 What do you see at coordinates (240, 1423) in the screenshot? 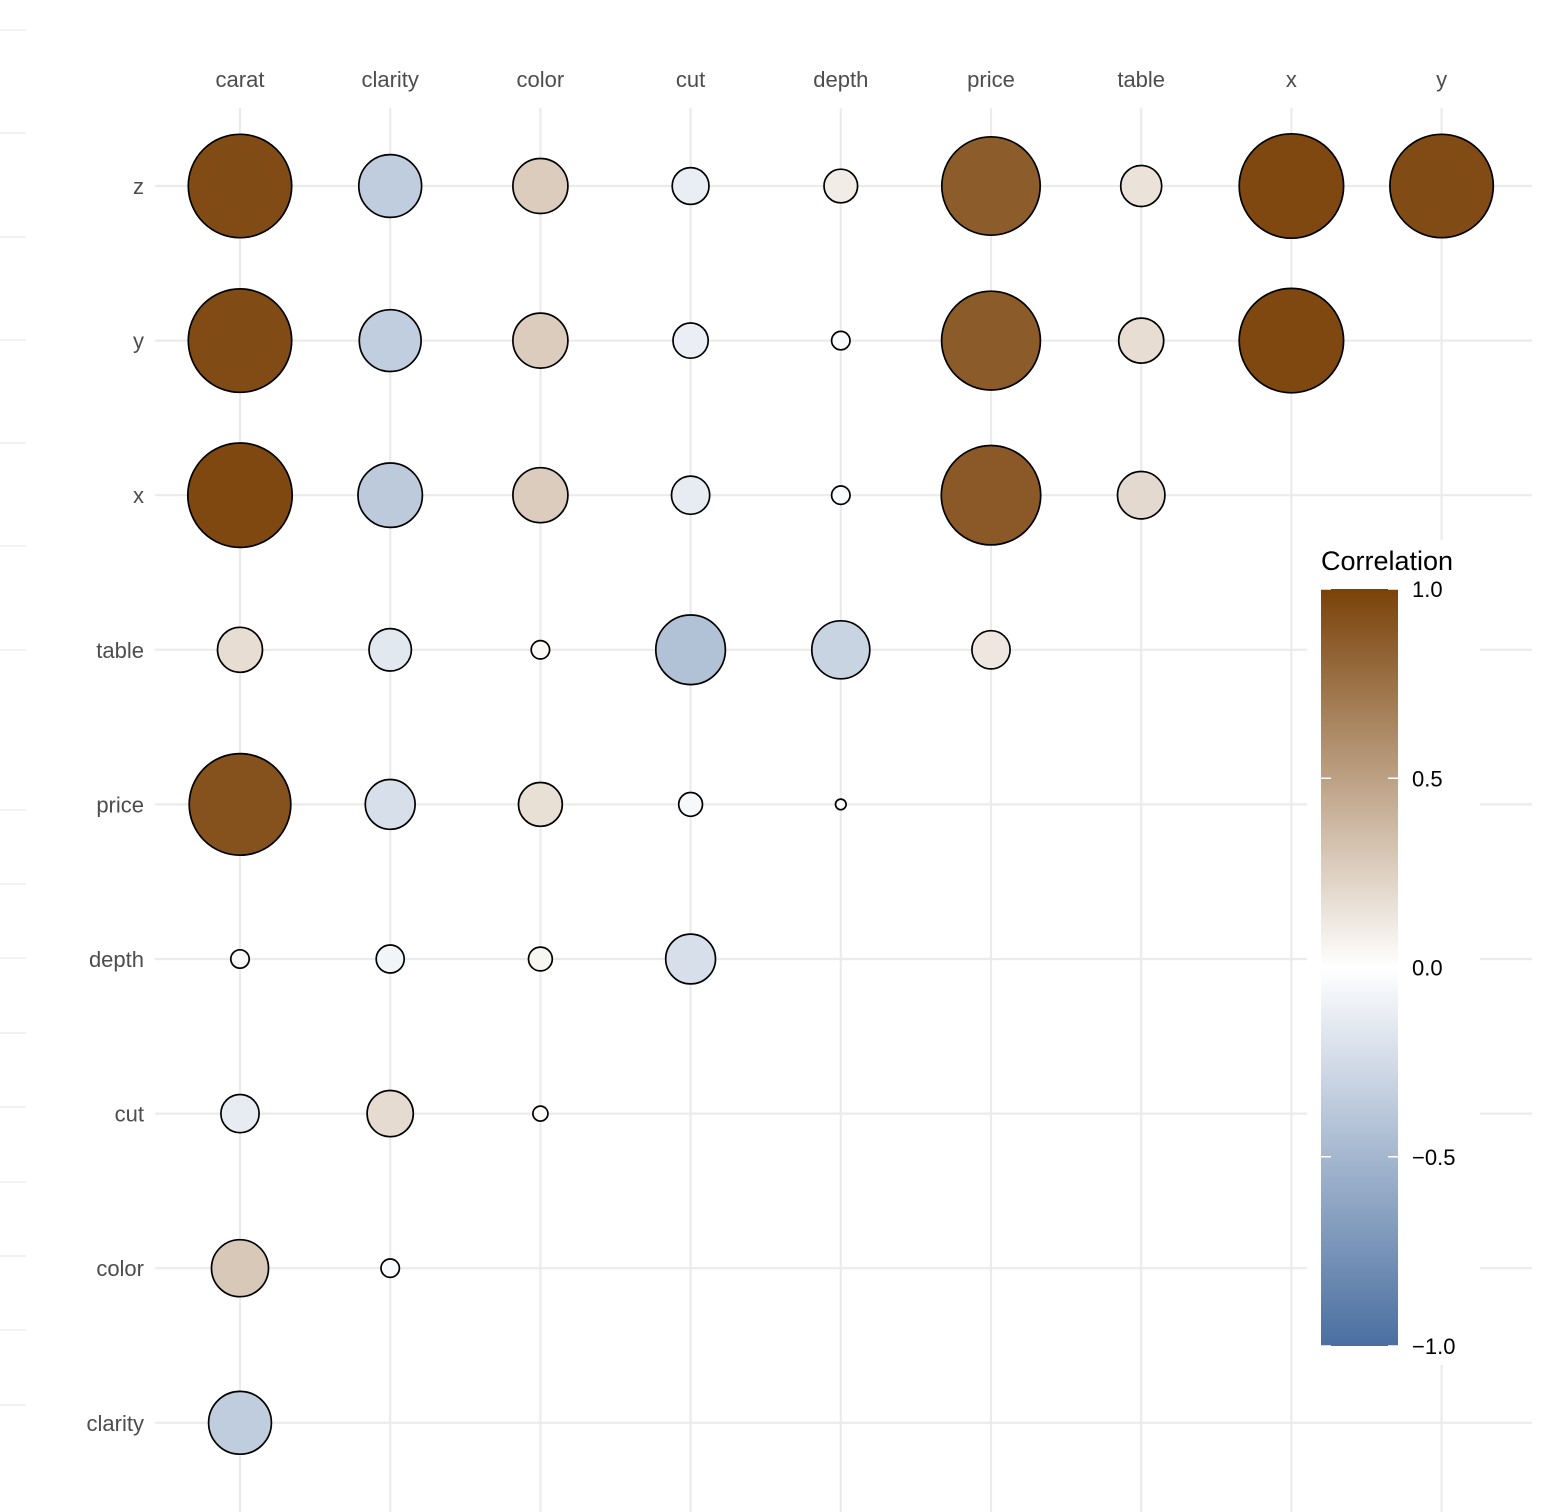
I see `correlation-bubble-clarity-carat` at bounding box center [240, 1423].